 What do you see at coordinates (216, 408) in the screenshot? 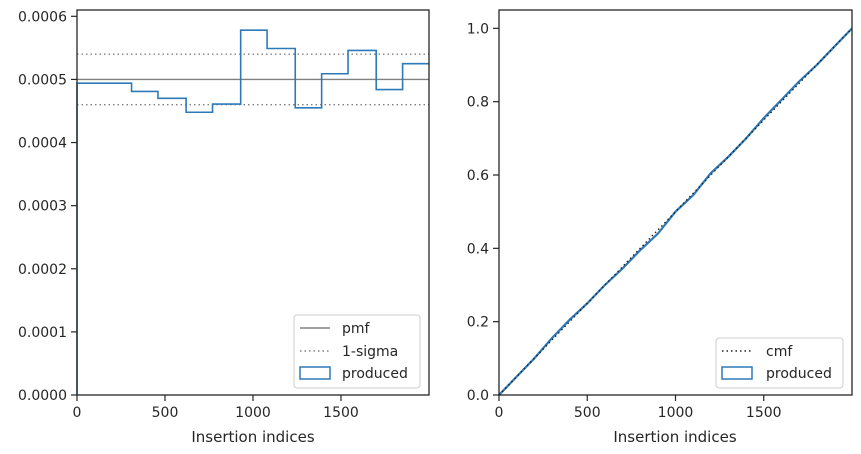
I see `left-x-ticks: 0 500 1000 1500` at bounding box center [216, 408].